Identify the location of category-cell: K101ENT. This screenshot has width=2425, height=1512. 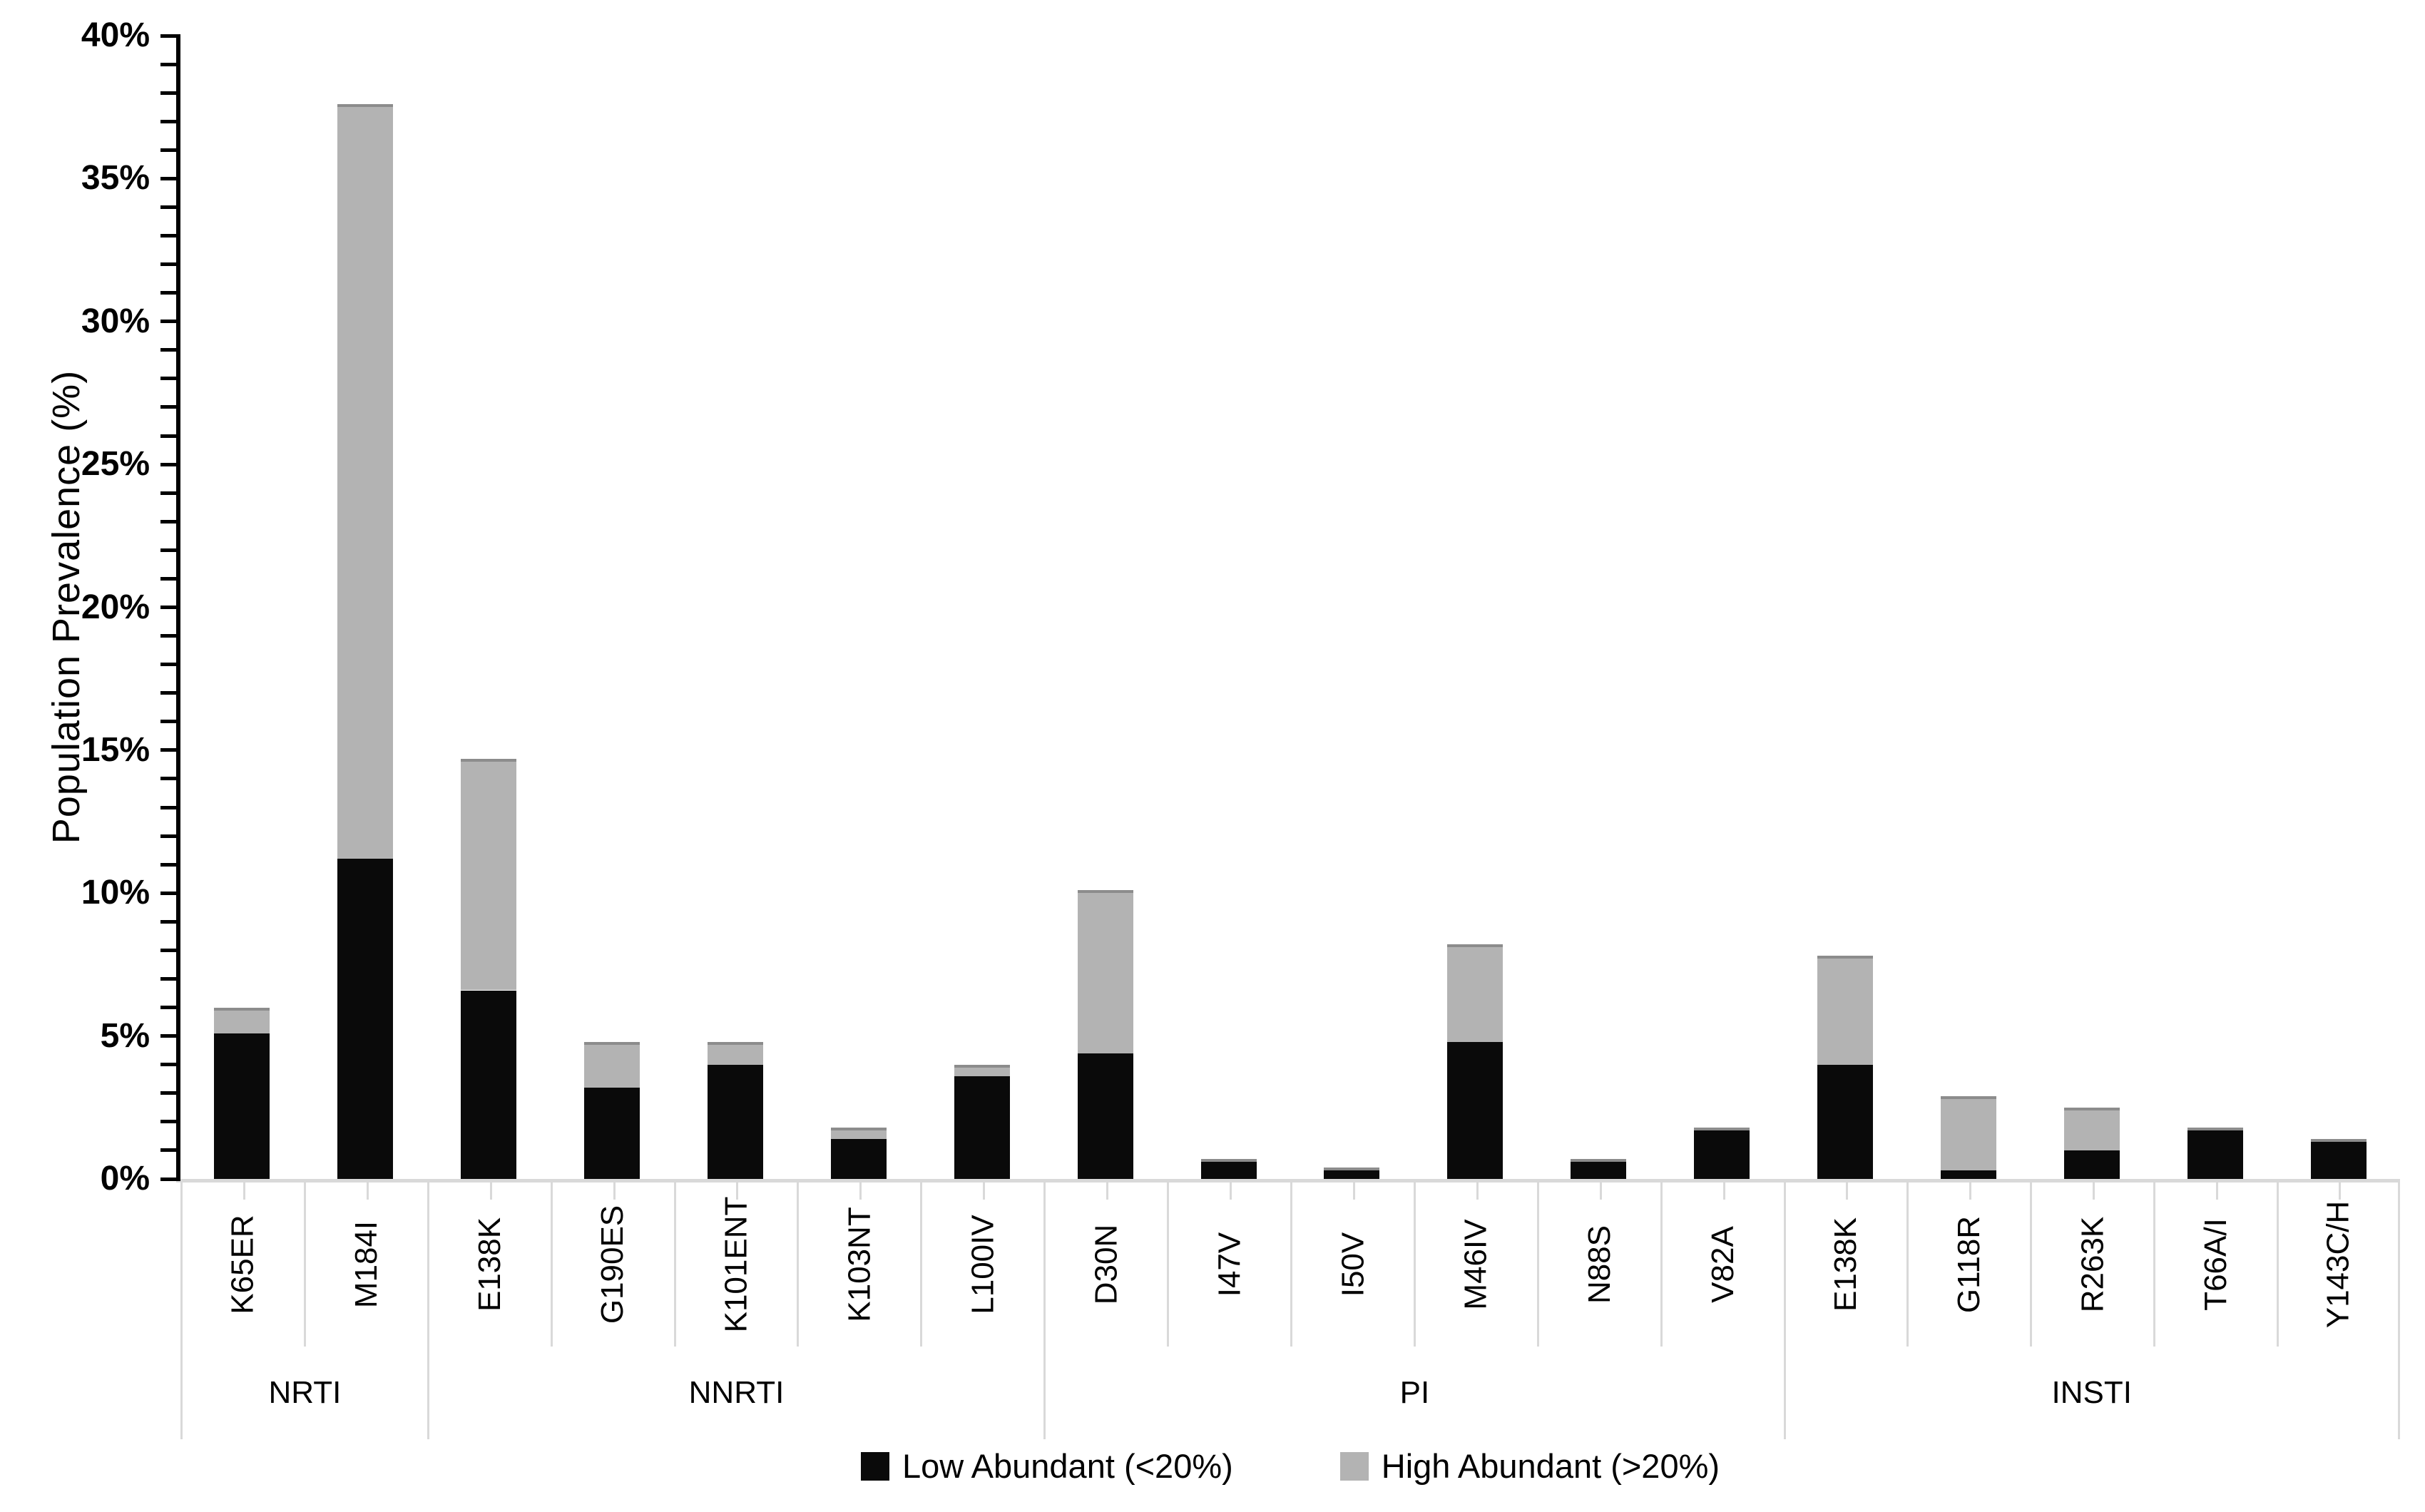
(735, 1264).